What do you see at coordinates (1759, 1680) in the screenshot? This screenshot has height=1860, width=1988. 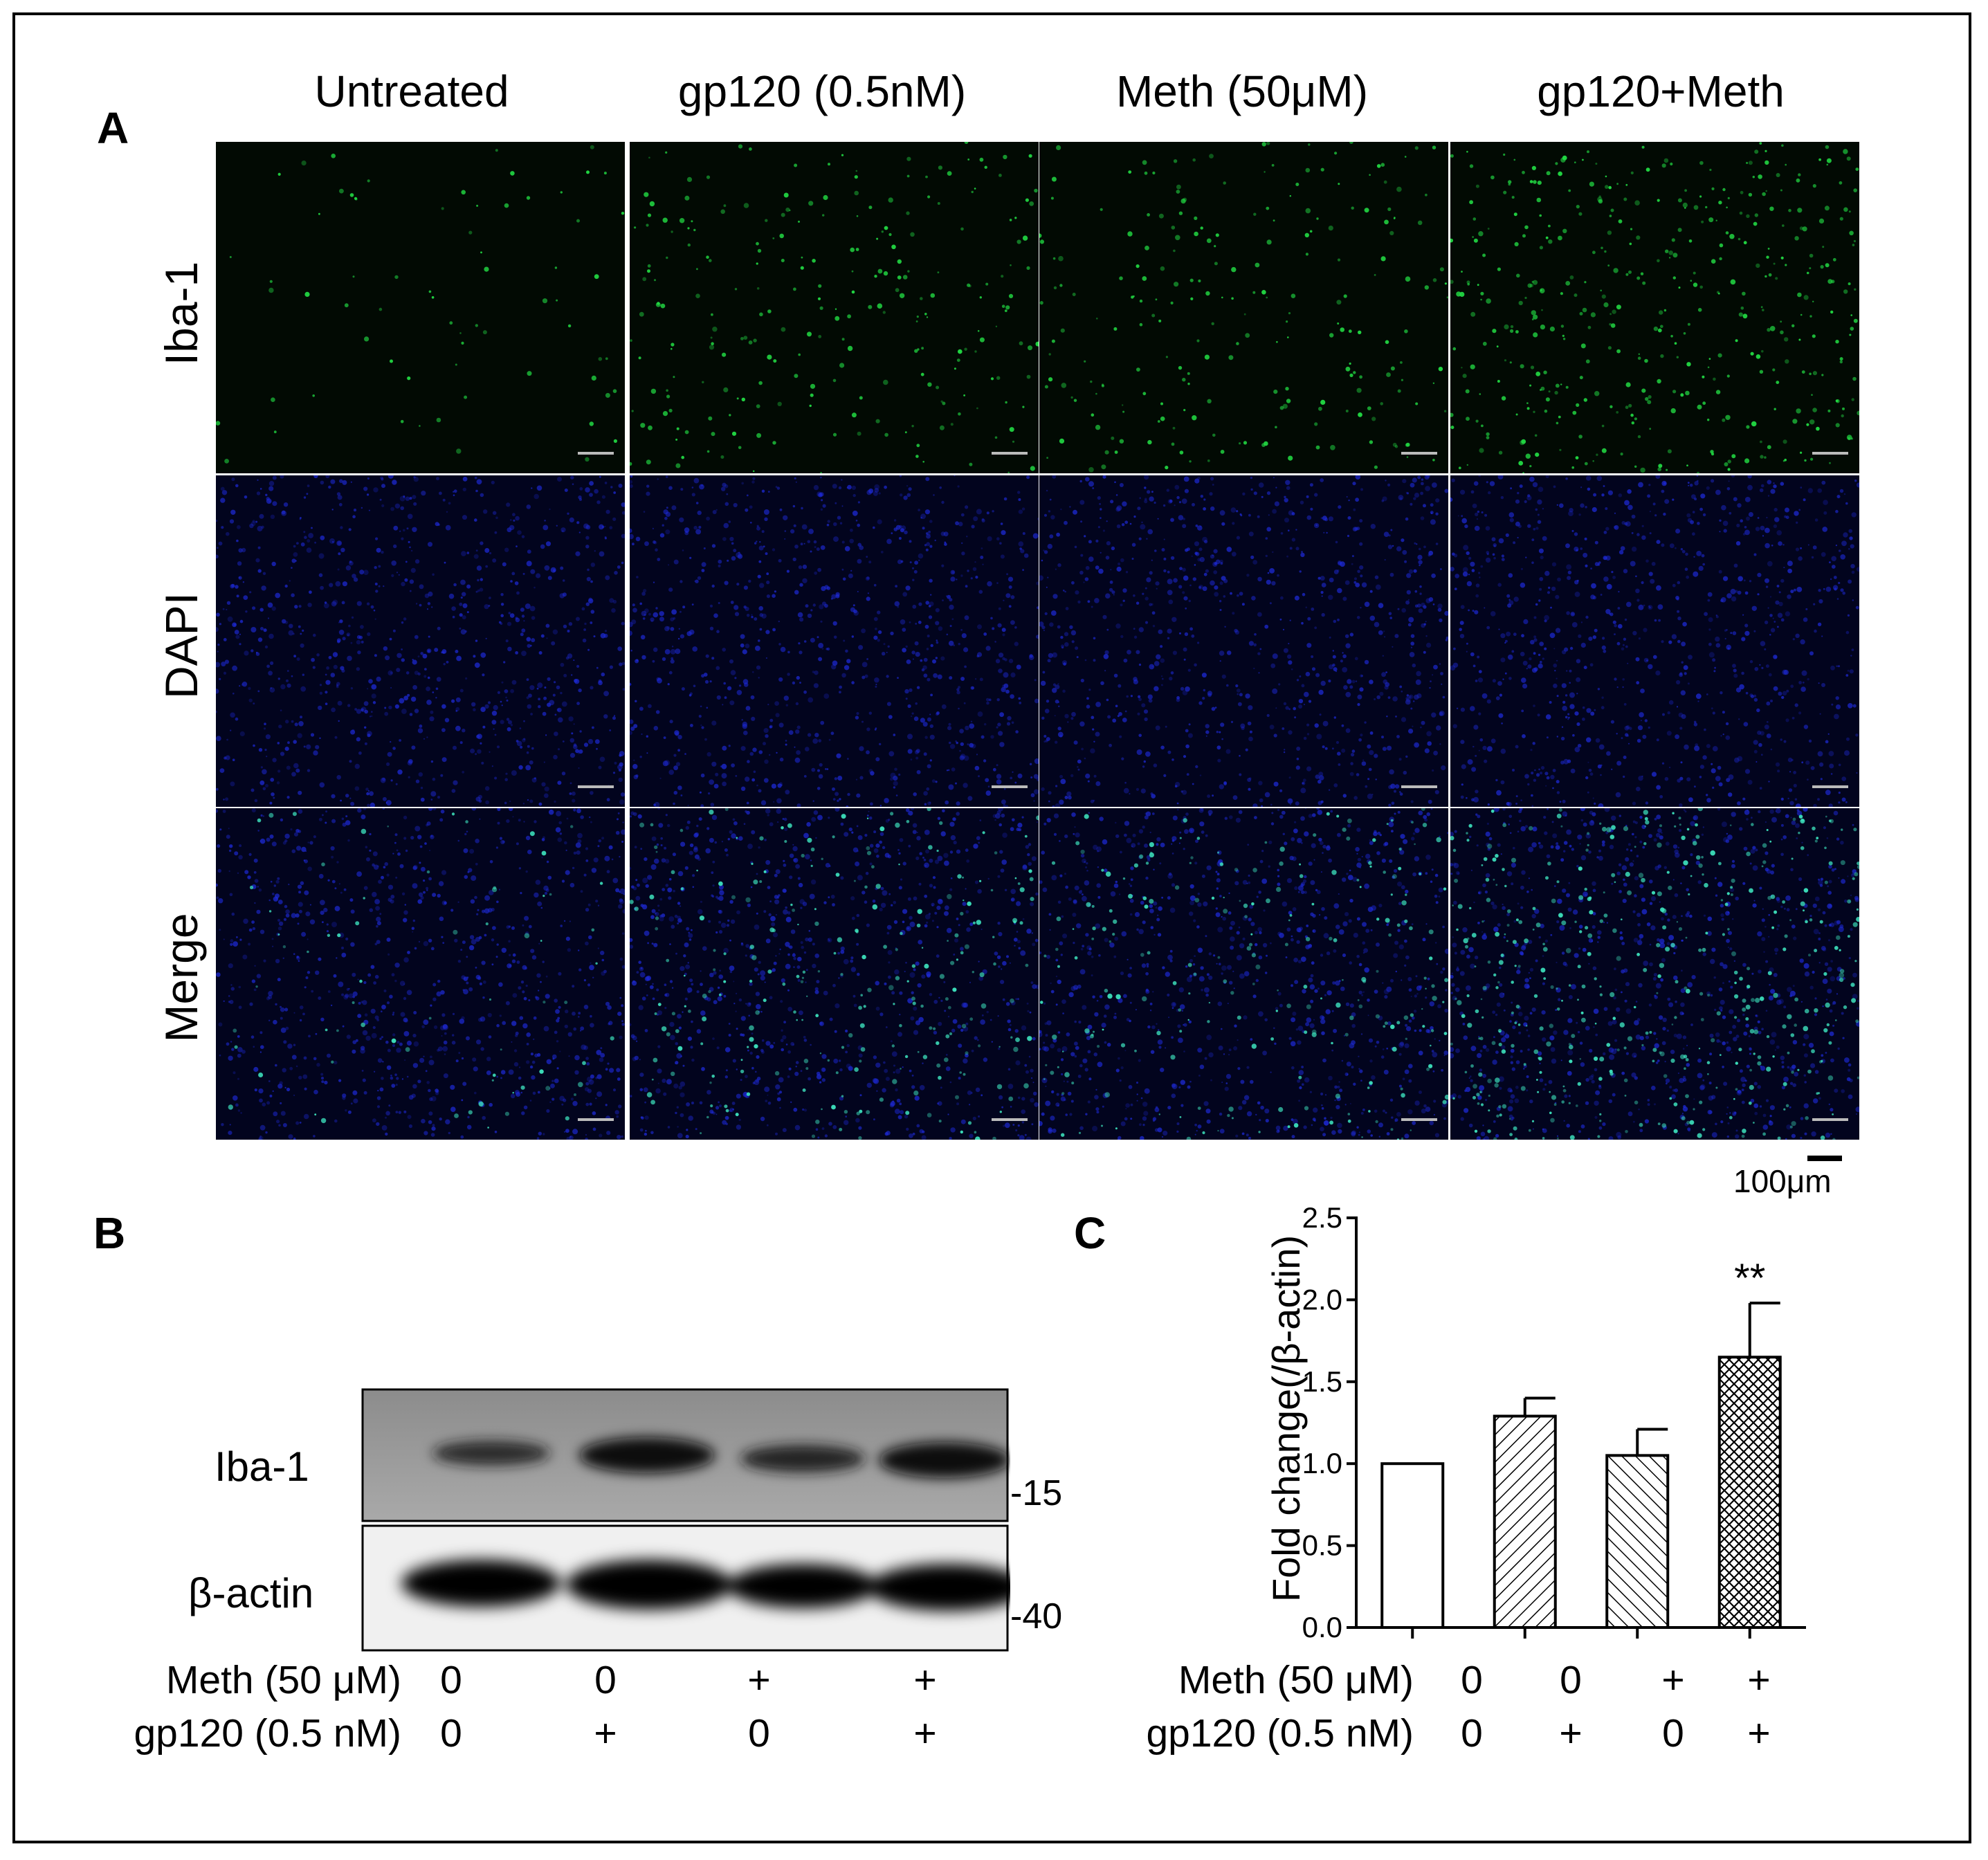 I see `panel-c-meth-col4: +` at bounding box center [1759, 1680].